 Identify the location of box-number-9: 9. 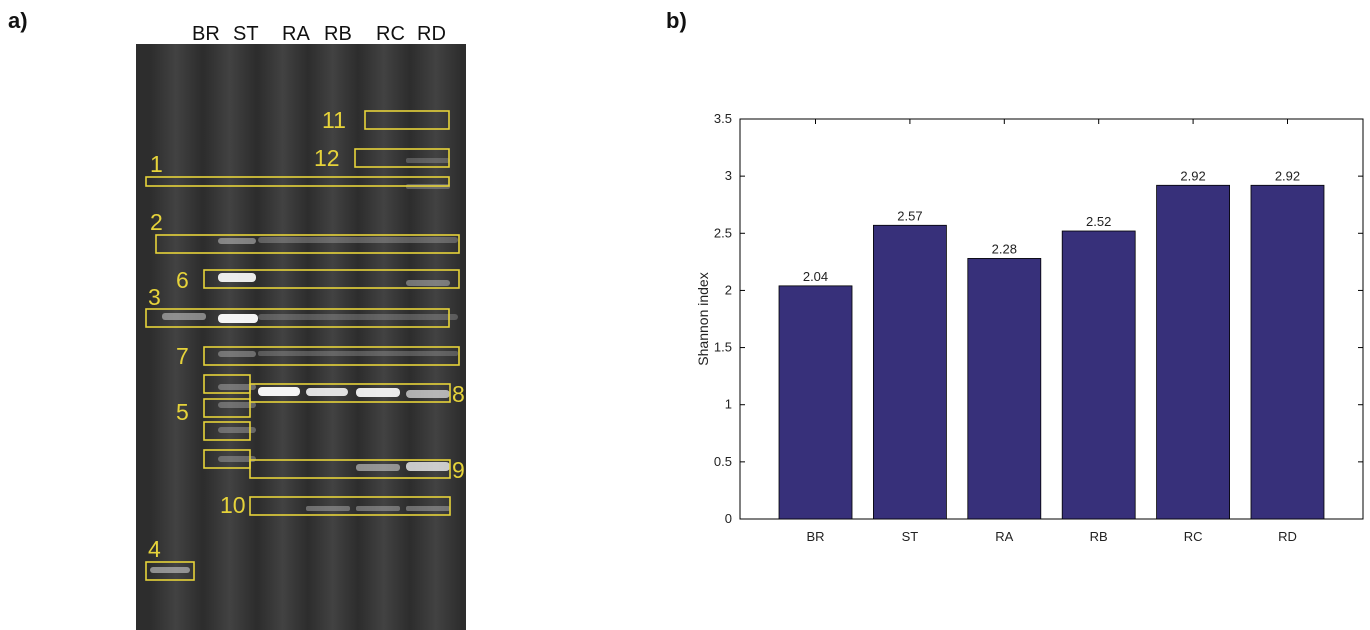
(458, 470).